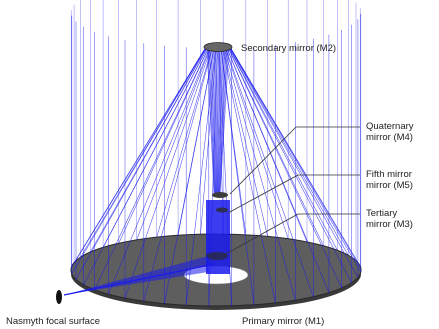 This screenshot has height=329, width=439. Describe the element at coordinates (222, 210) in the screenshot. I see `fifth-mirror` at that location.